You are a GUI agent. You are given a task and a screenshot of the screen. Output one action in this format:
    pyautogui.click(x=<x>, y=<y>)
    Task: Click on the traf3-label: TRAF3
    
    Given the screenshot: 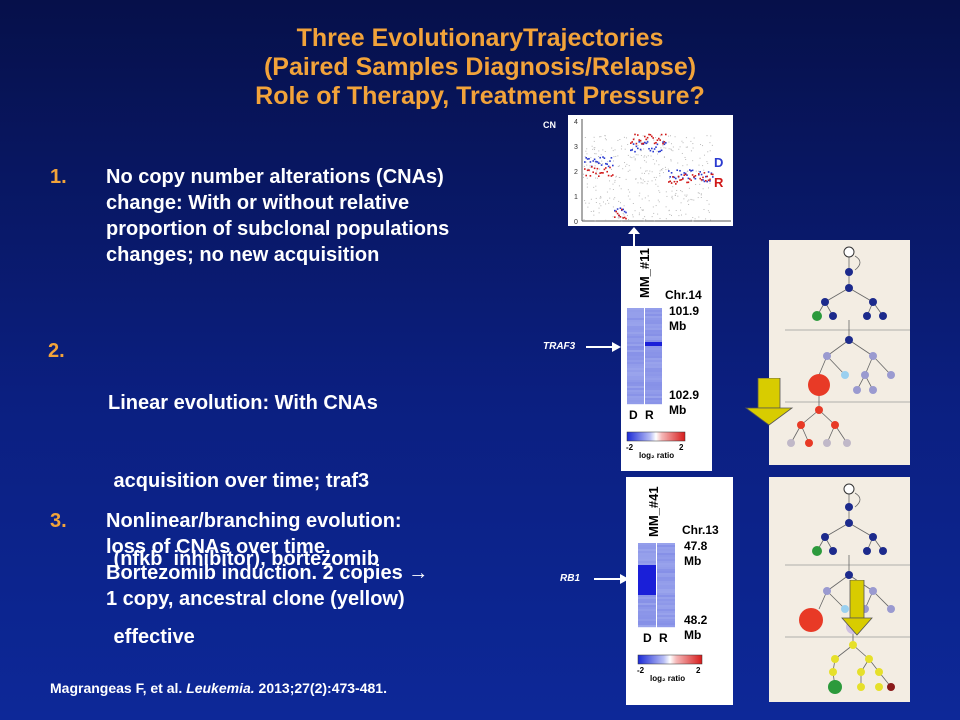 What is the action you would take?
    pyautogui.click(x=559, y=346)
    